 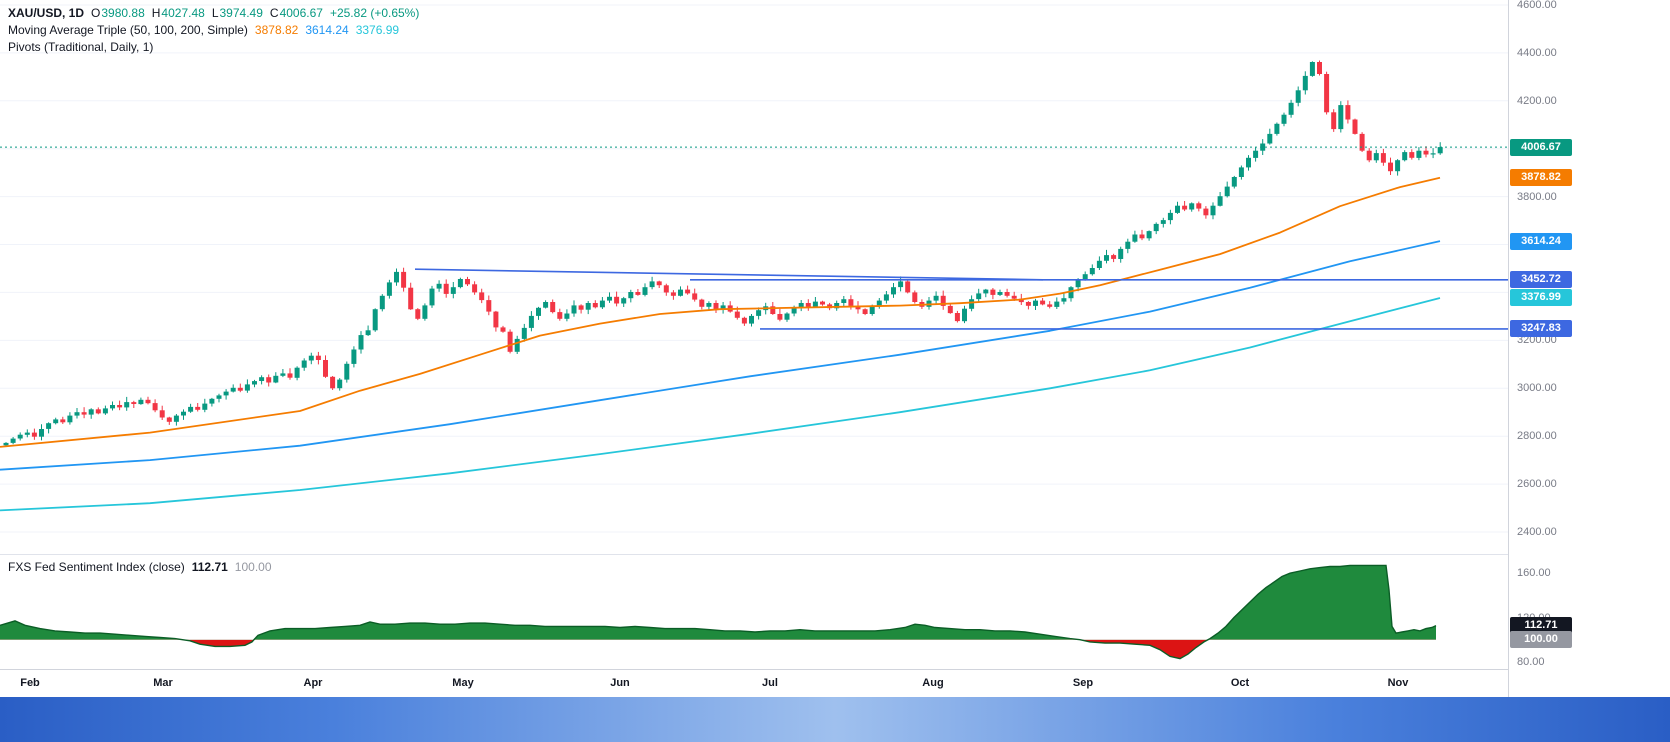 I want to click on price-badge: 4006.67, so click(x=1541, y=147).